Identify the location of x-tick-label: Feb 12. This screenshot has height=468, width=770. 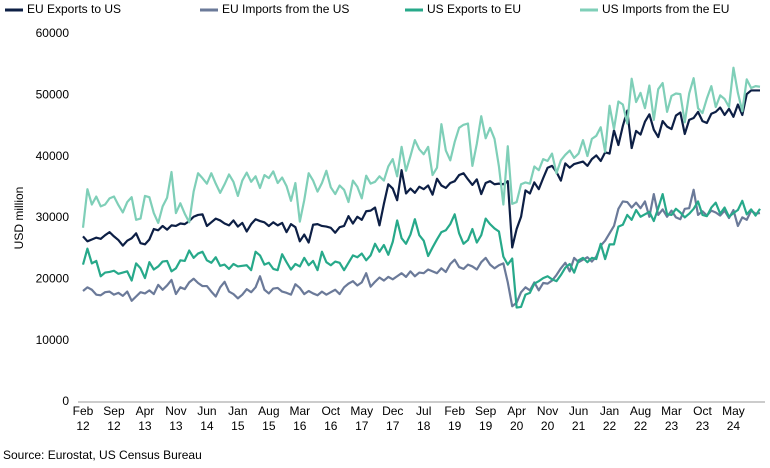
(83, 418).